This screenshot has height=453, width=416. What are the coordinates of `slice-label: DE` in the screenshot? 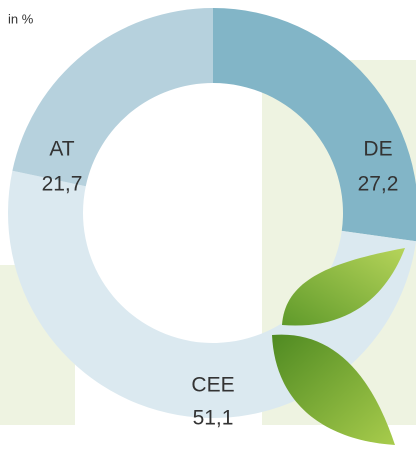 It's located at (377, 149).